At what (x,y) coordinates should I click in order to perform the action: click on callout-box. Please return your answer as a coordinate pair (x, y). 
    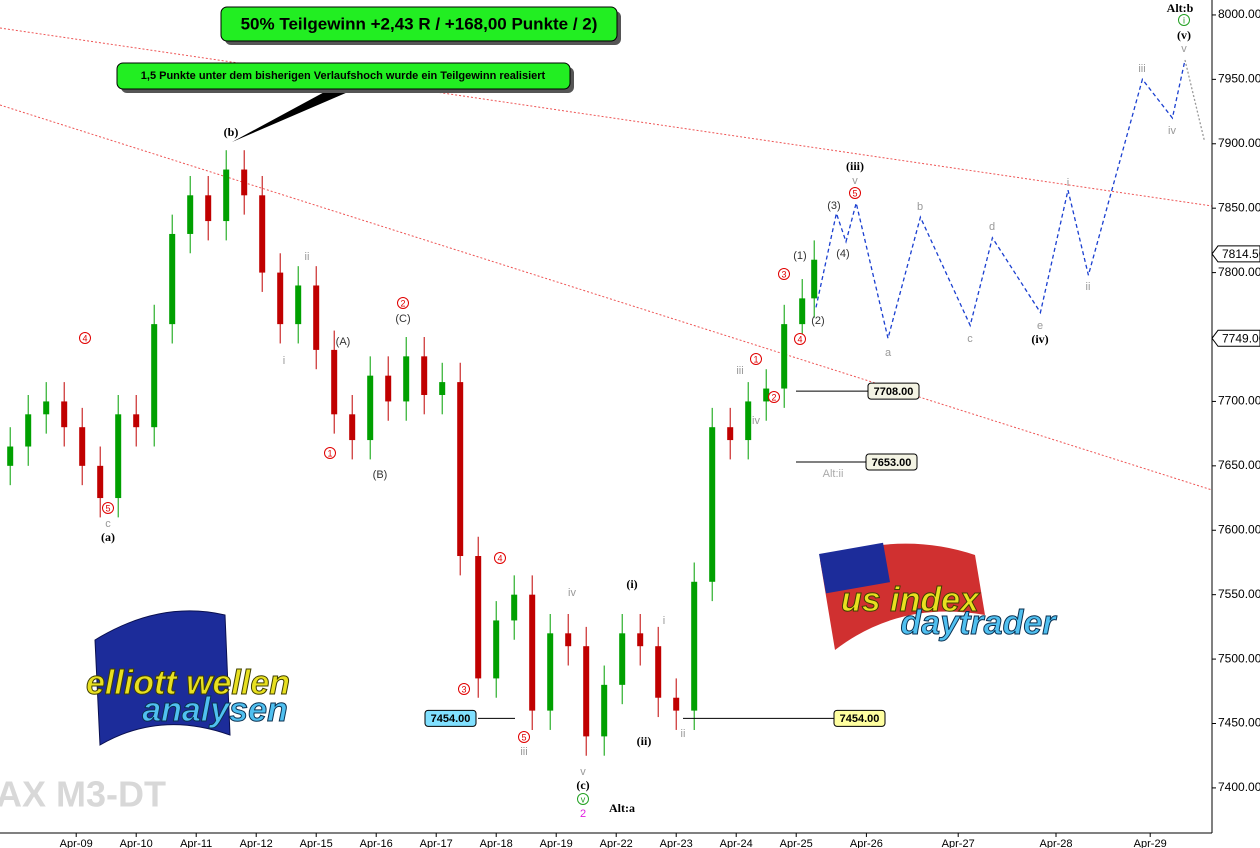
    Looking at the image, I should click on (343, 76).